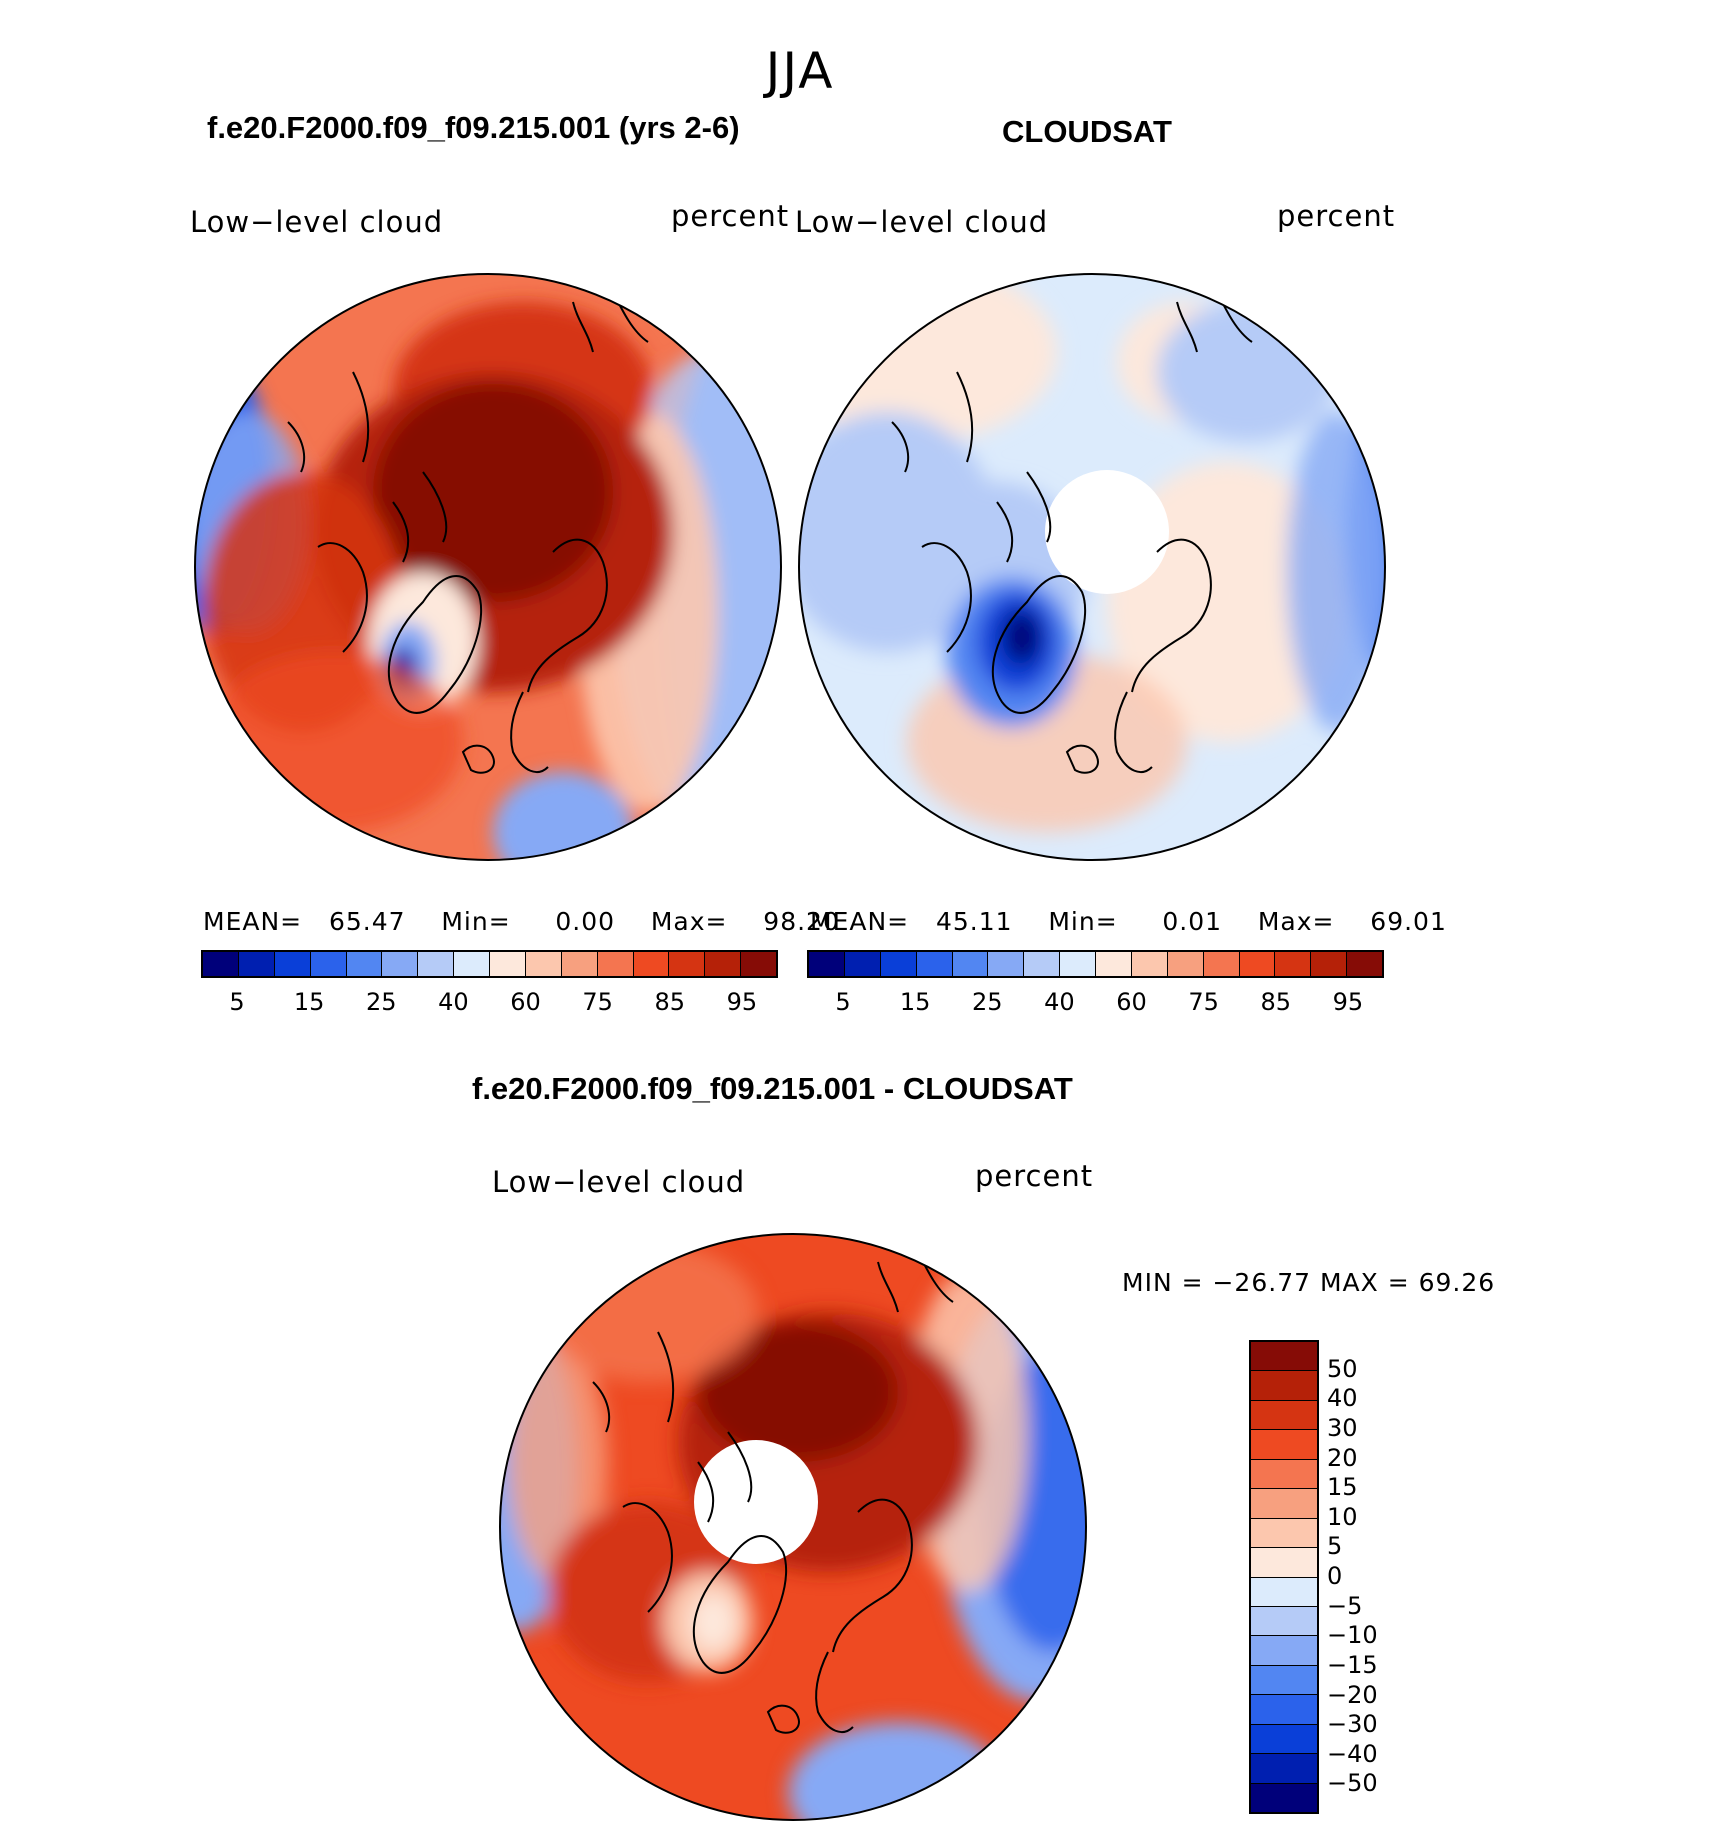 The width and height of the screenshot is (1710, 1839). Describe the element at coordinates (1296, 921) in the screenshot. I see `cloudsat-max-label: Max=` at that location.